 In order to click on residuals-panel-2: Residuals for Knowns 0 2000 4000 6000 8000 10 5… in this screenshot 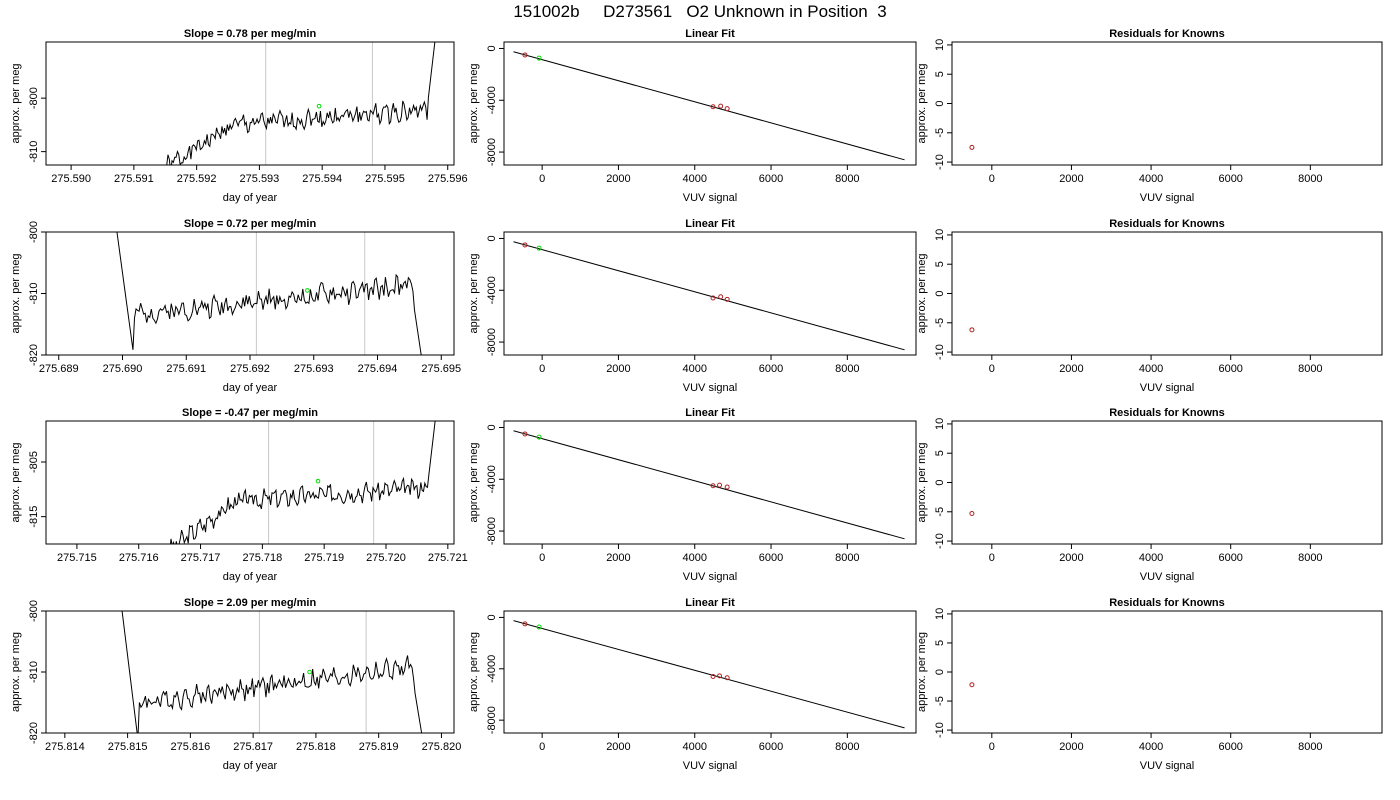, I will do `click(1149, 306)`.